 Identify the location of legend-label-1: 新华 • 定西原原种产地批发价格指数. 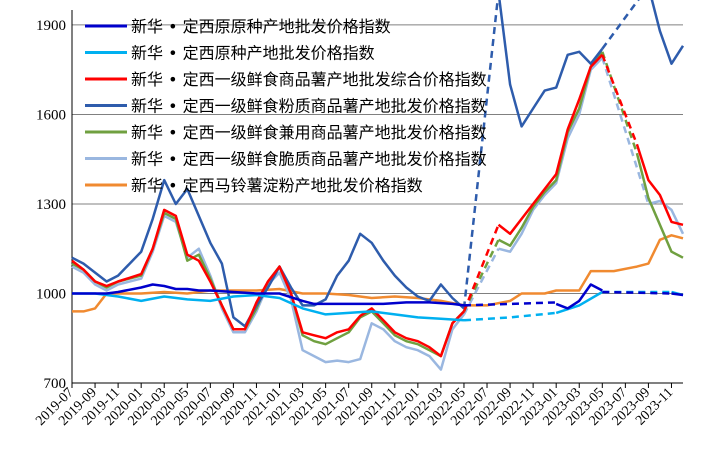
(261, 26).